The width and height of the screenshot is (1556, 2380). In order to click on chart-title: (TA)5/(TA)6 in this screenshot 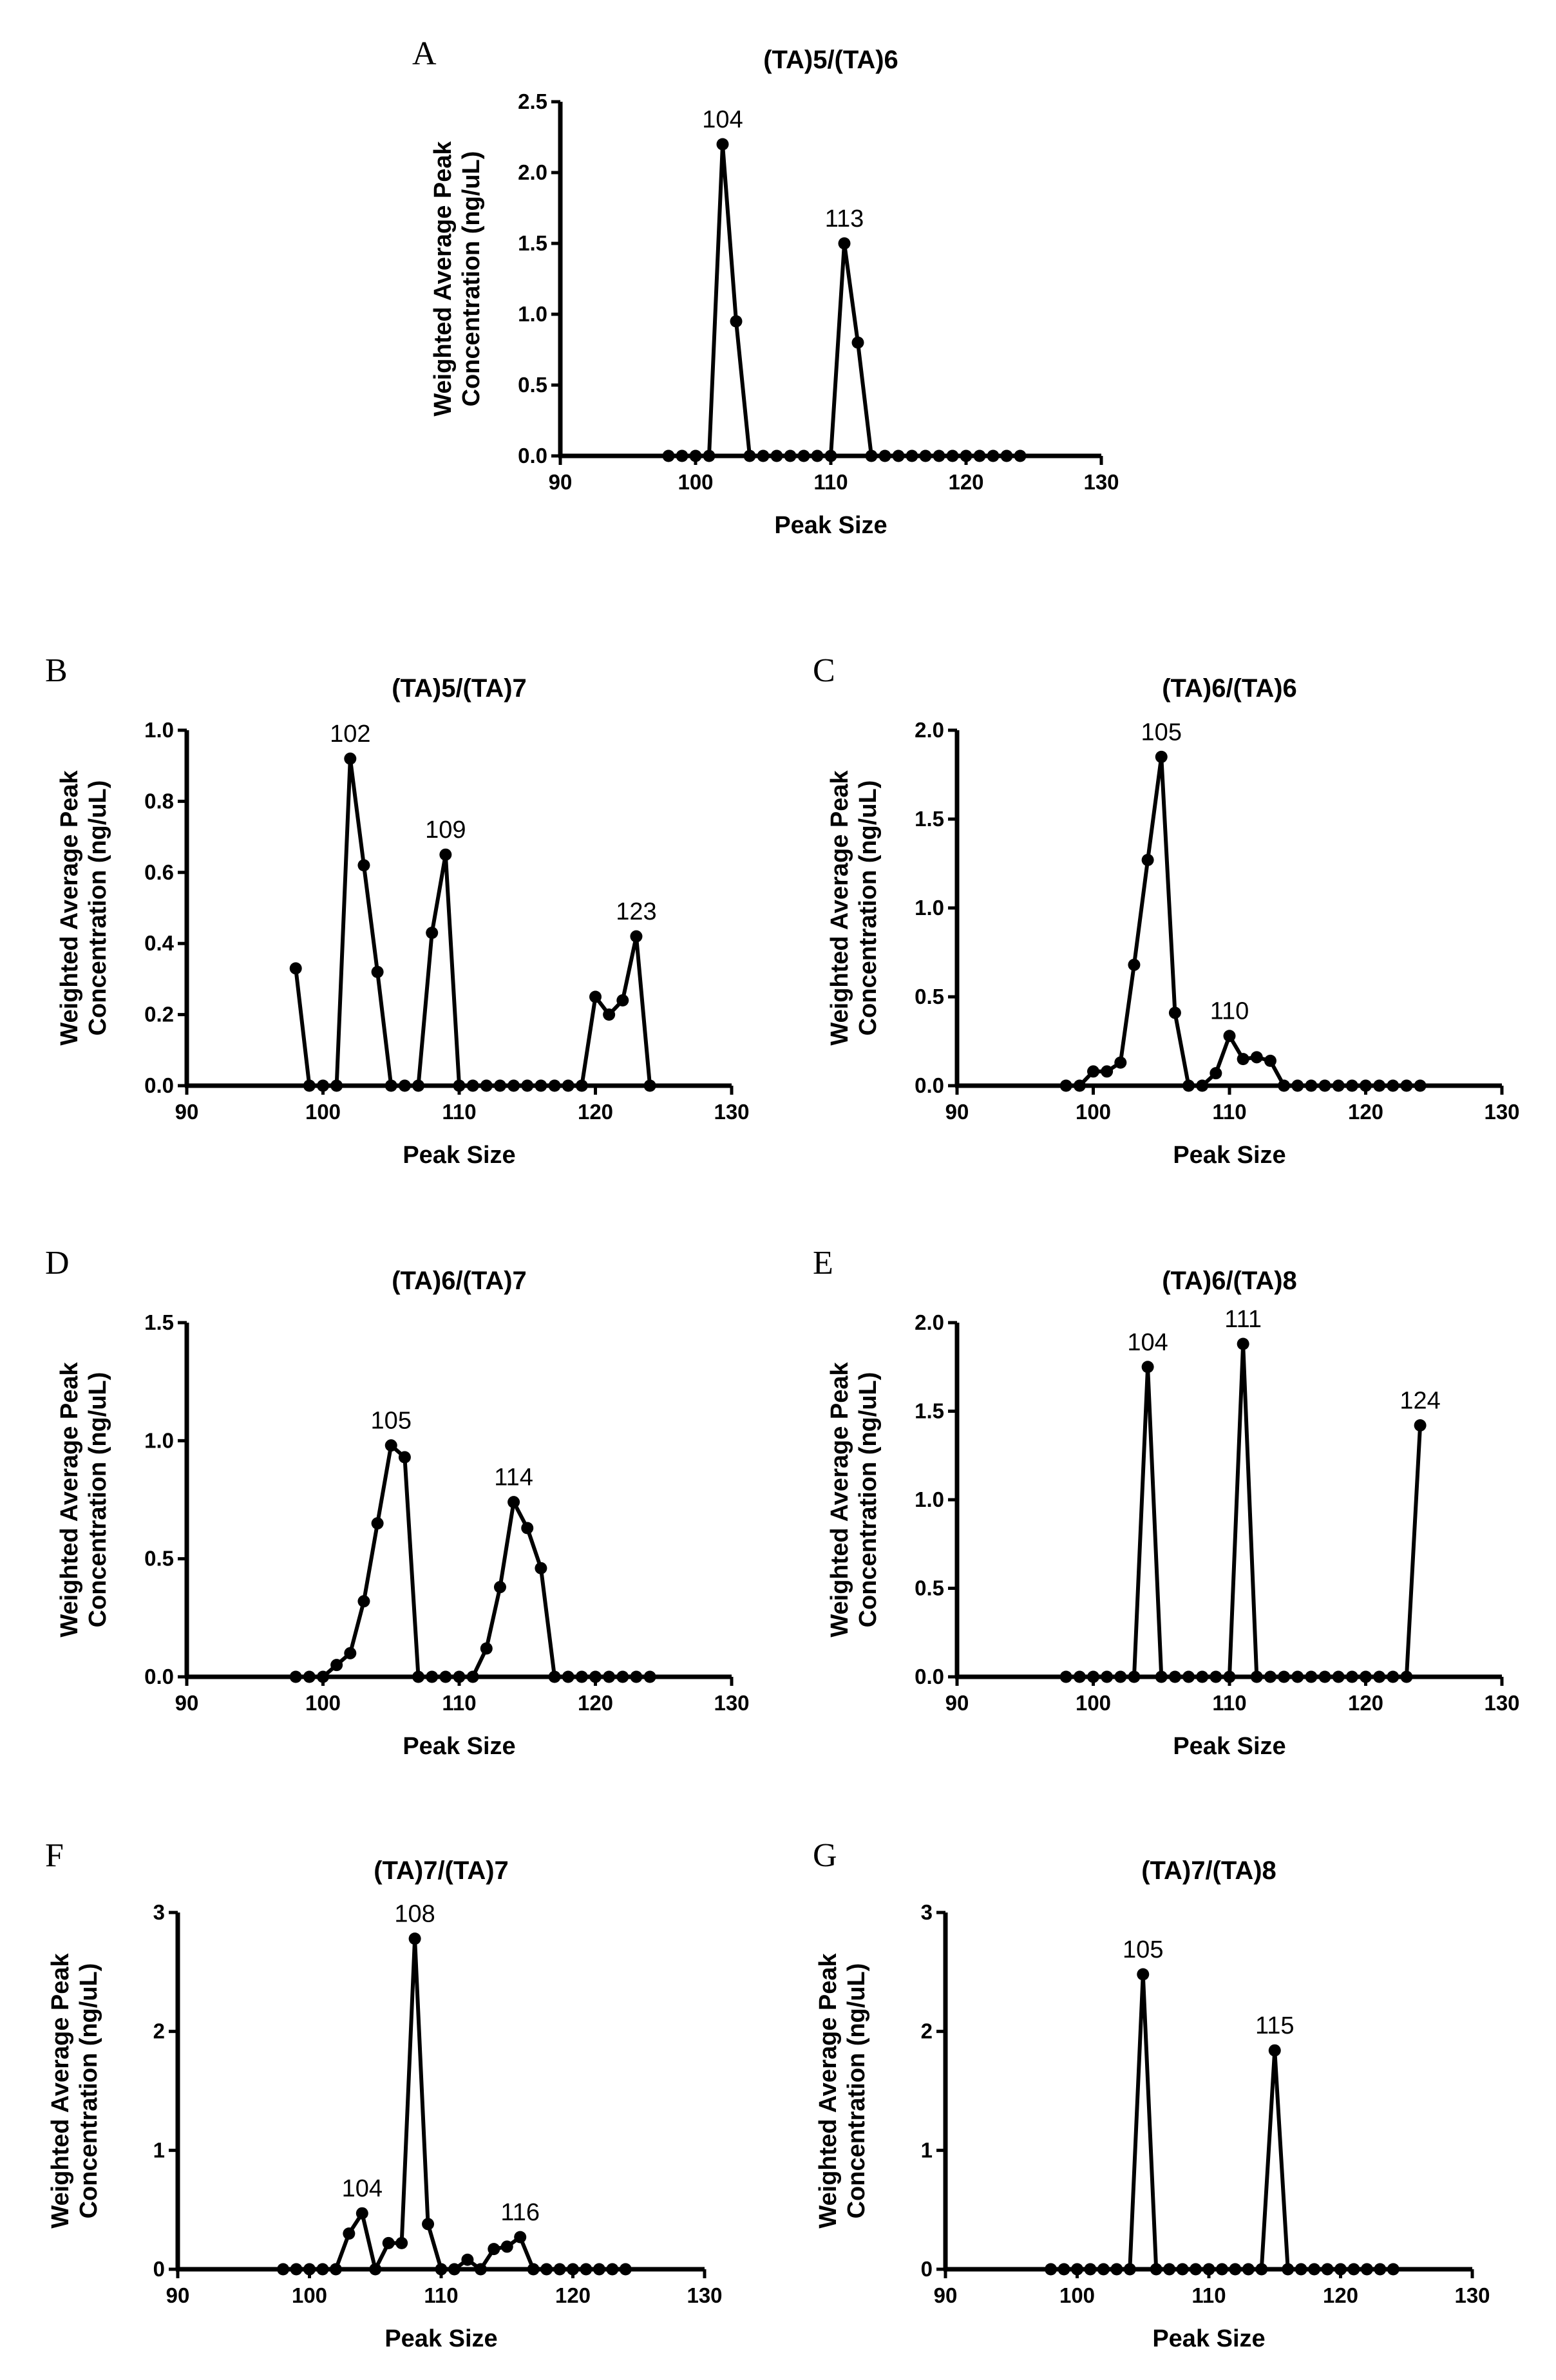, I will do `click(831, 60)`.